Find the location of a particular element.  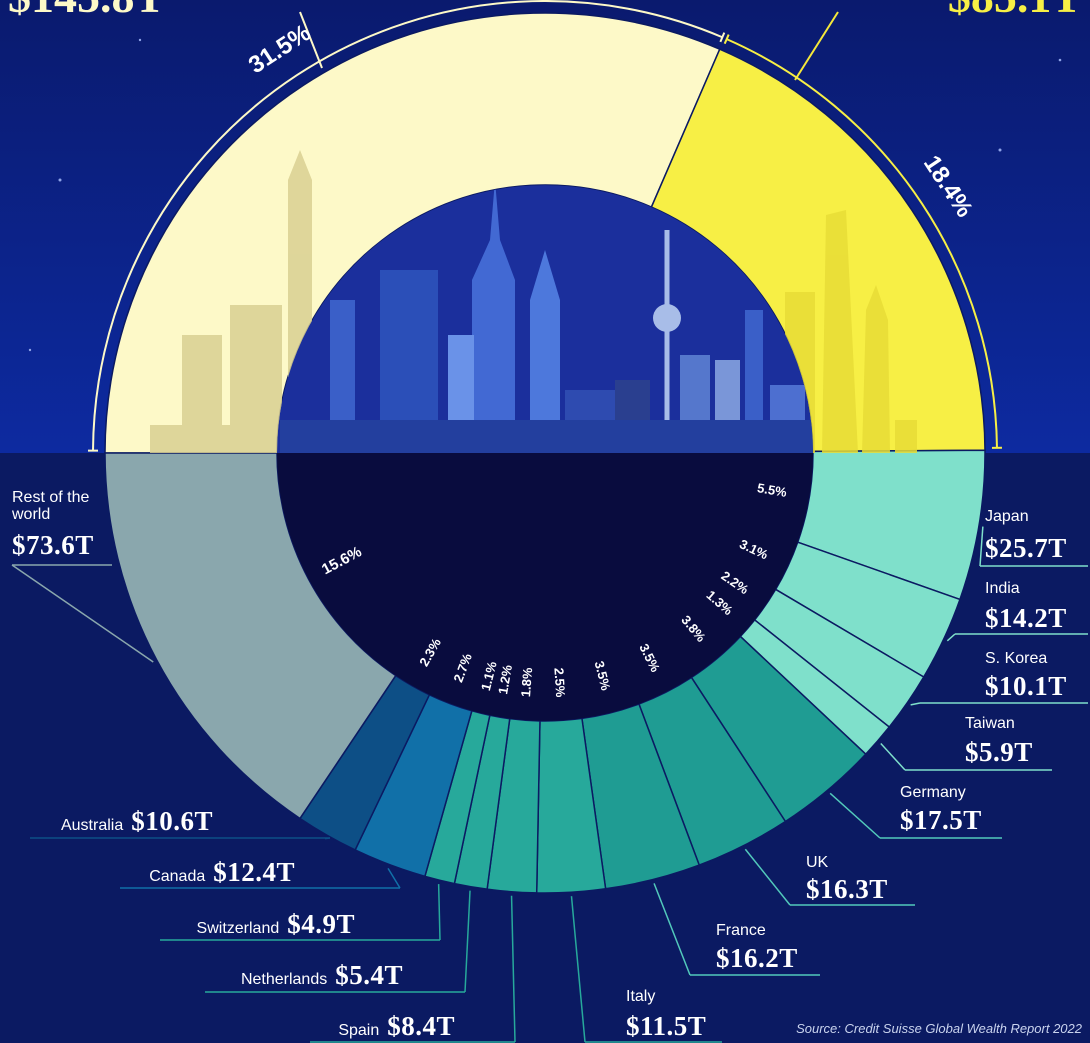

callout: Switzerland $4.9T is located at coordinates (276, 924).